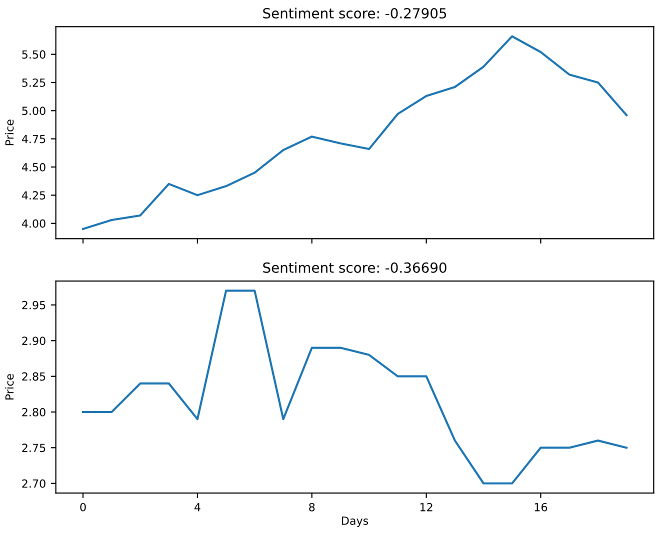 This screenshot has width=657, height=533. I want to click on chart-title: Sentiment score: -0.27905, so click(354, 13).